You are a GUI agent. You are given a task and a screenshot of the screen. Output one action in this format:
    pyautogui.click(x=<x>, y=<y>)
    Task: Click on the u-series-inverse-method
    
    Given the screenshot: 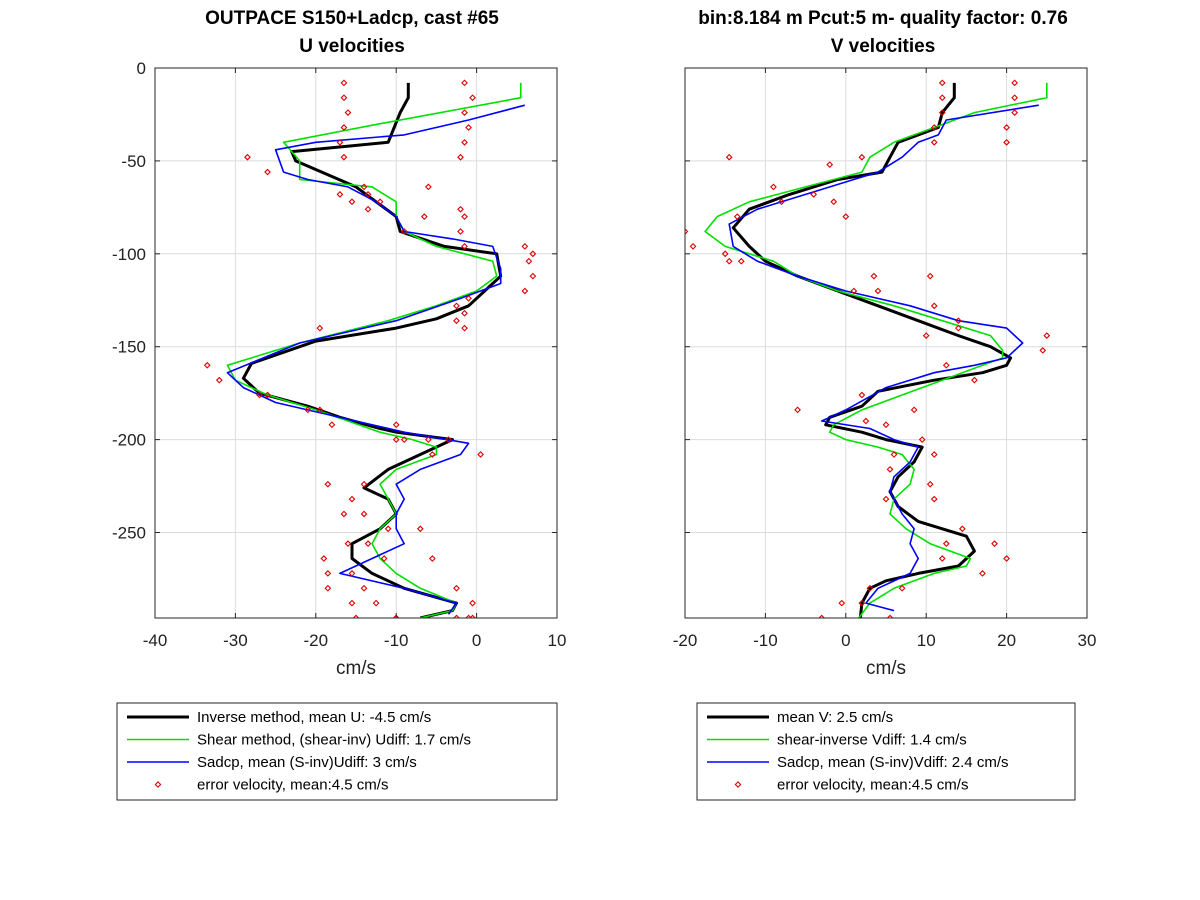 What is the action you would take?
    pyautogui.click(x=372, y=350)
    